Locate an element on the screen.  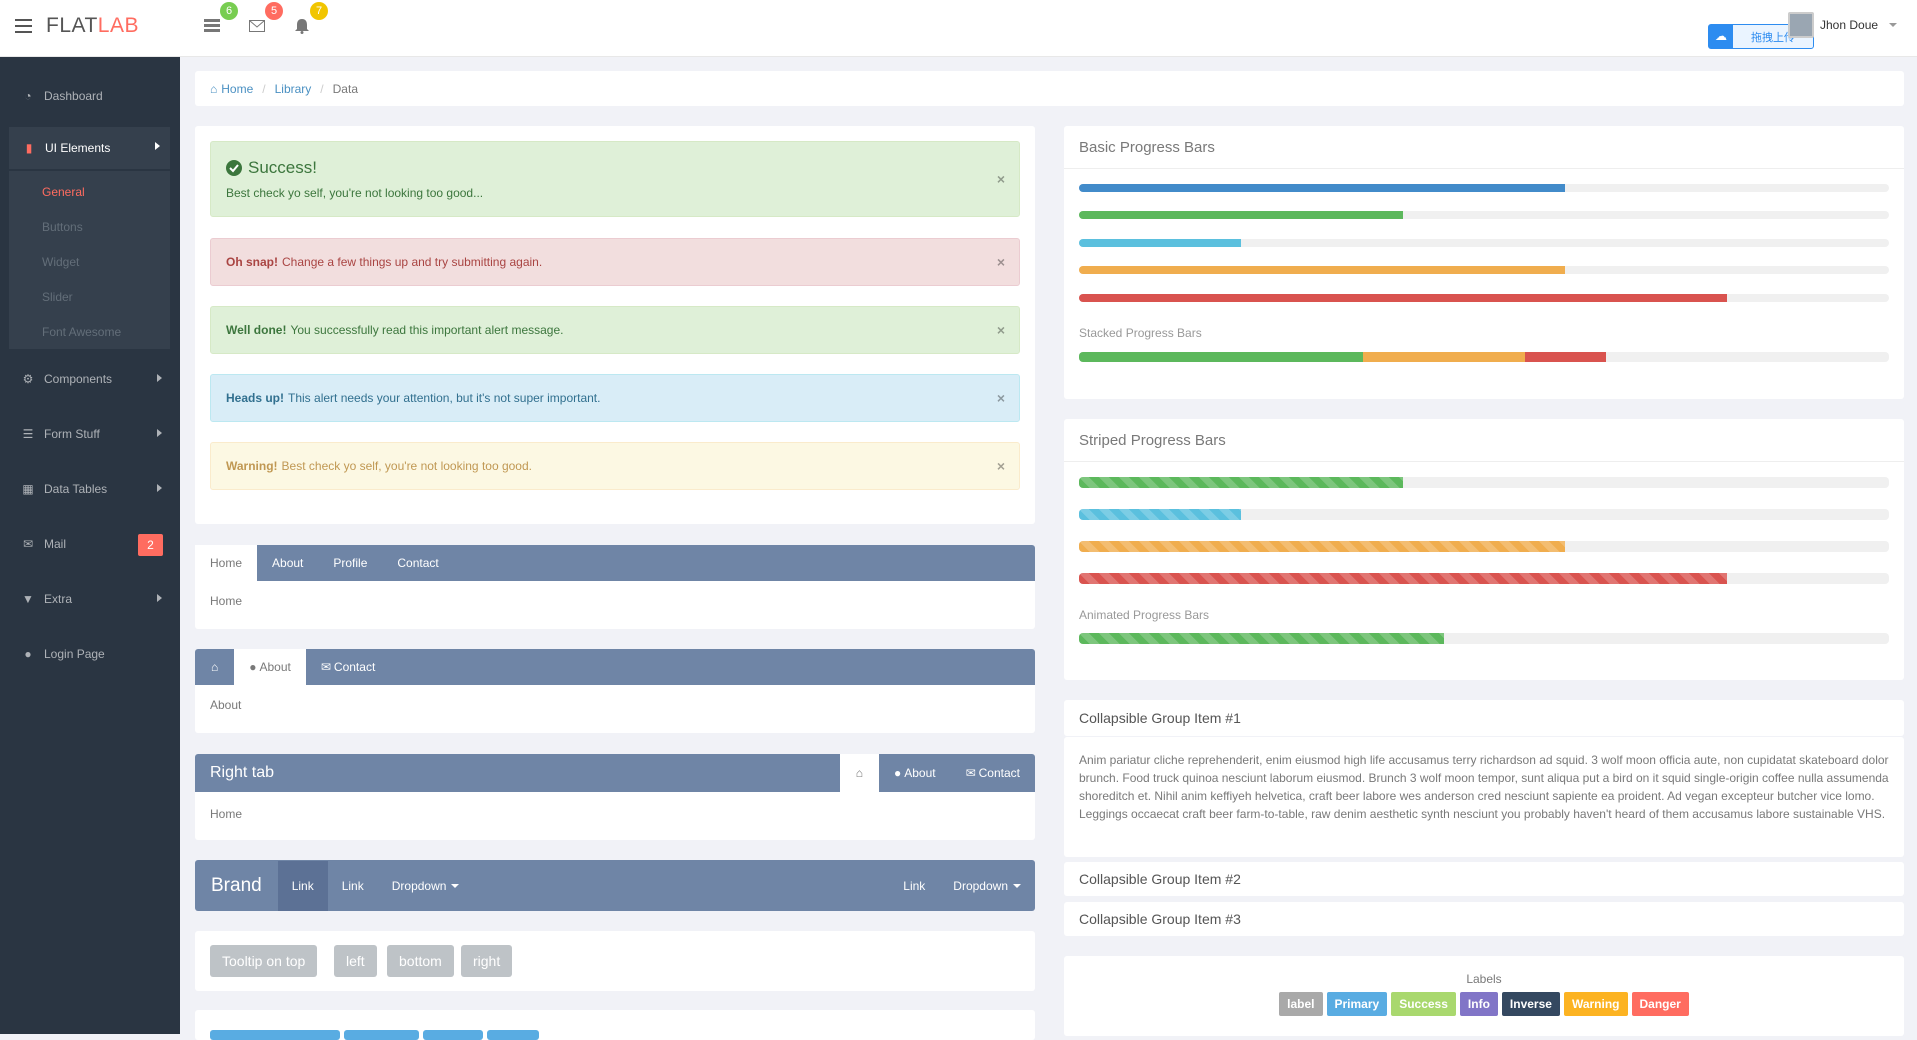
collapse-heading: Collapsible Group Item #2 is located at coordinates (1160, 879).